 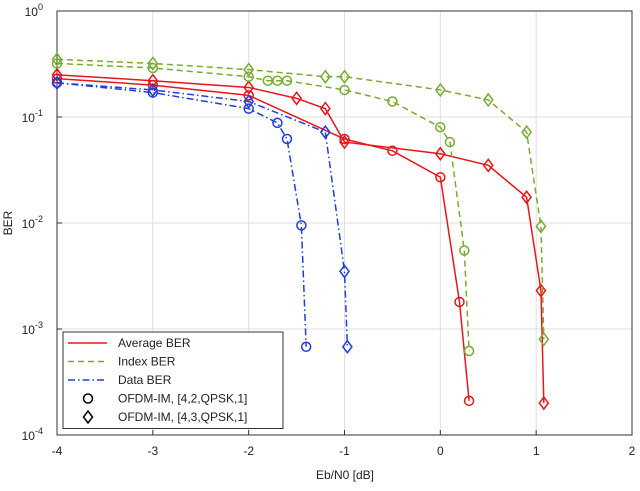 I want to click on tick-exponent: -2, so click(x=39, y=219).